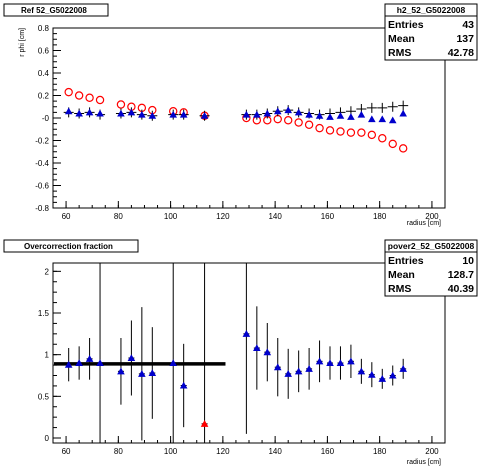  I want to click on overcorrection-x-tick-label: 180, so click(380, 451).